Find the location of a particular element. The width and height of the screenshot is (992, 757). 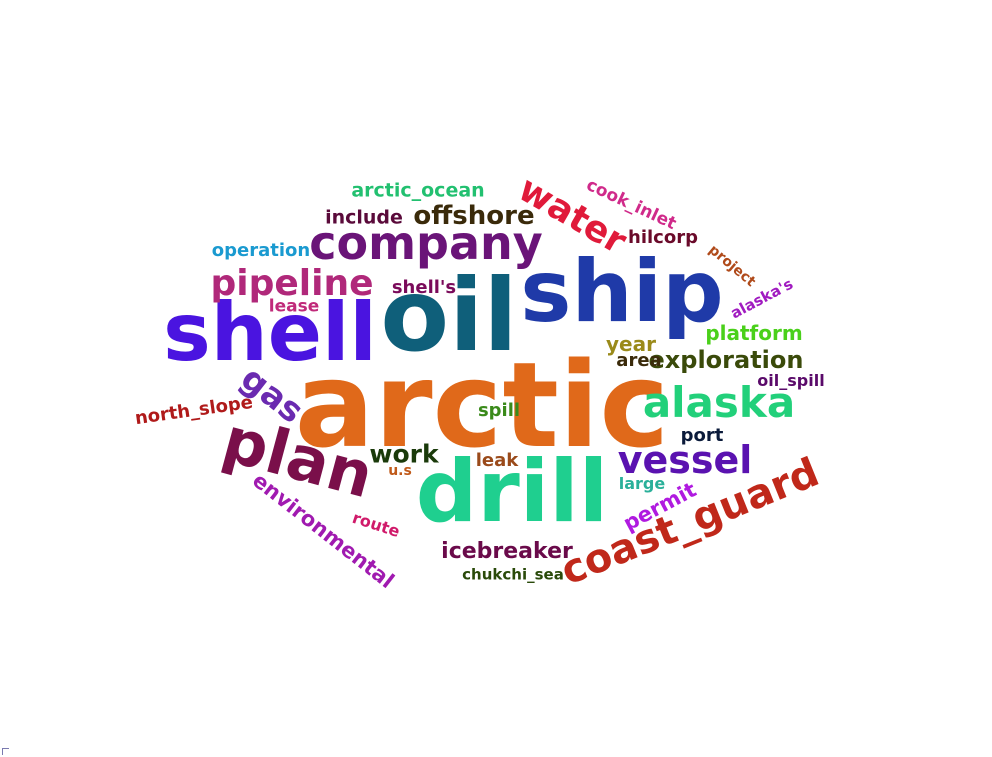

word-vessel: vessel is located at coordinates (685, 460).